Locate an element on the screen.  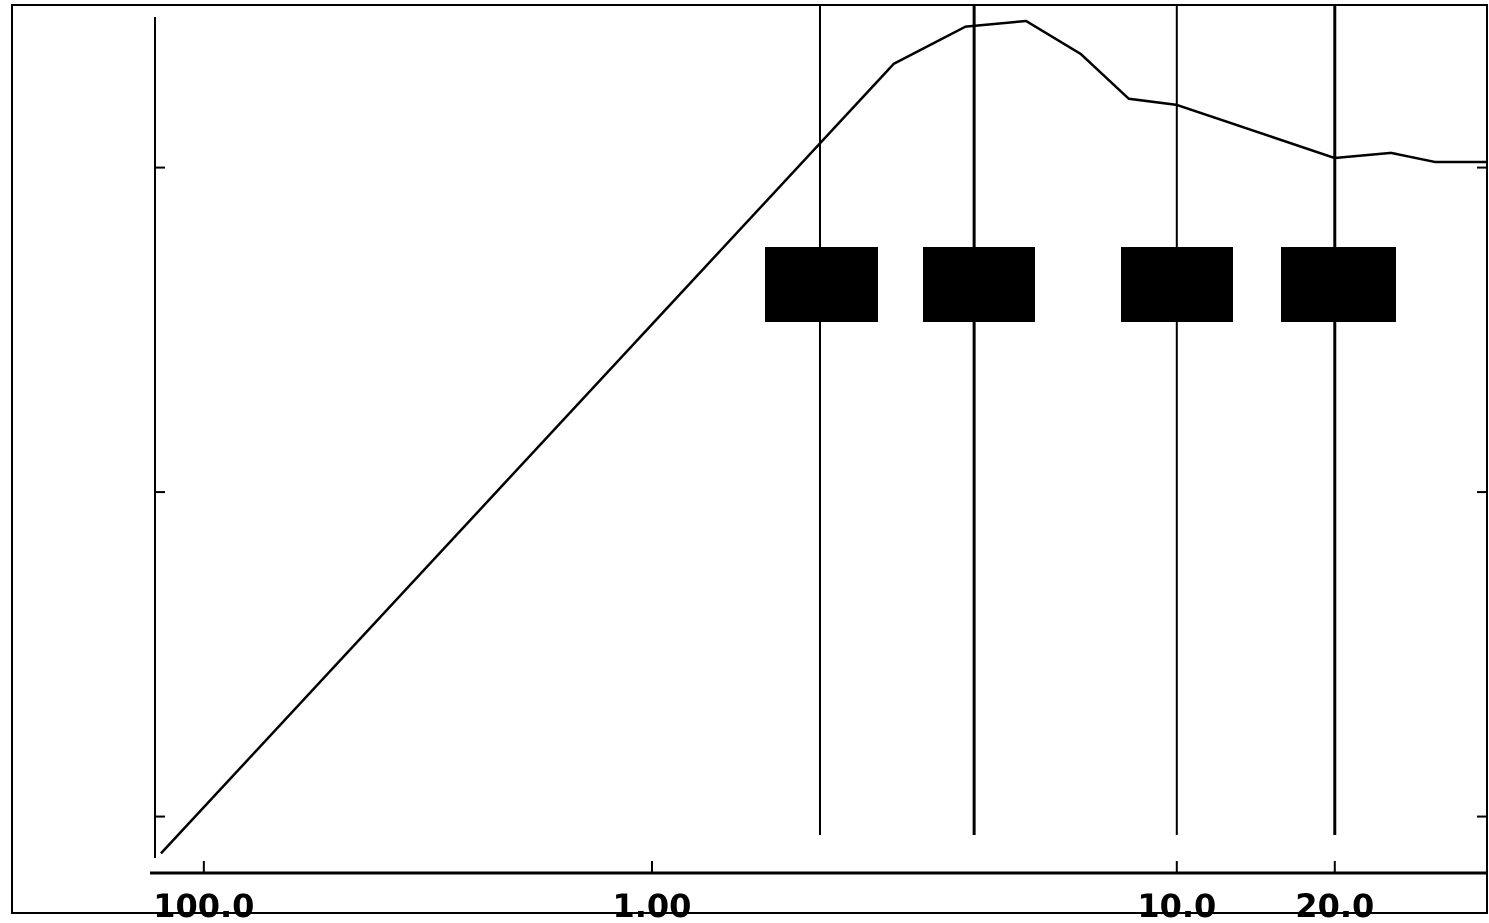
redaction-boxes is located at coordinates (1080, 284).